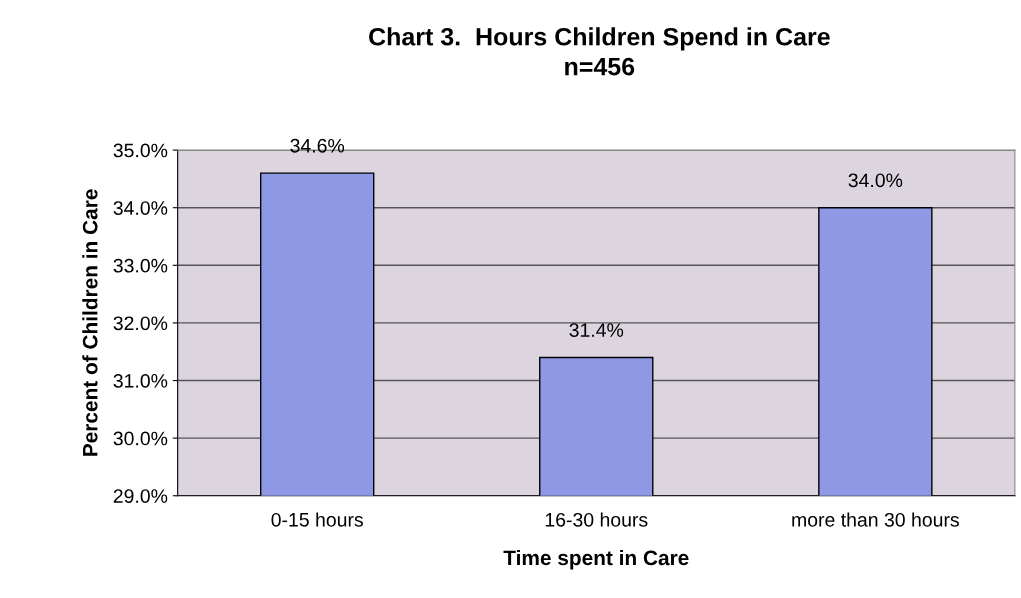 The height and width of the screenshot is (598, 1021). Describe the element at coordinates (317, 145) in the screenshot. I see `data-label: 34.6%` at that location.